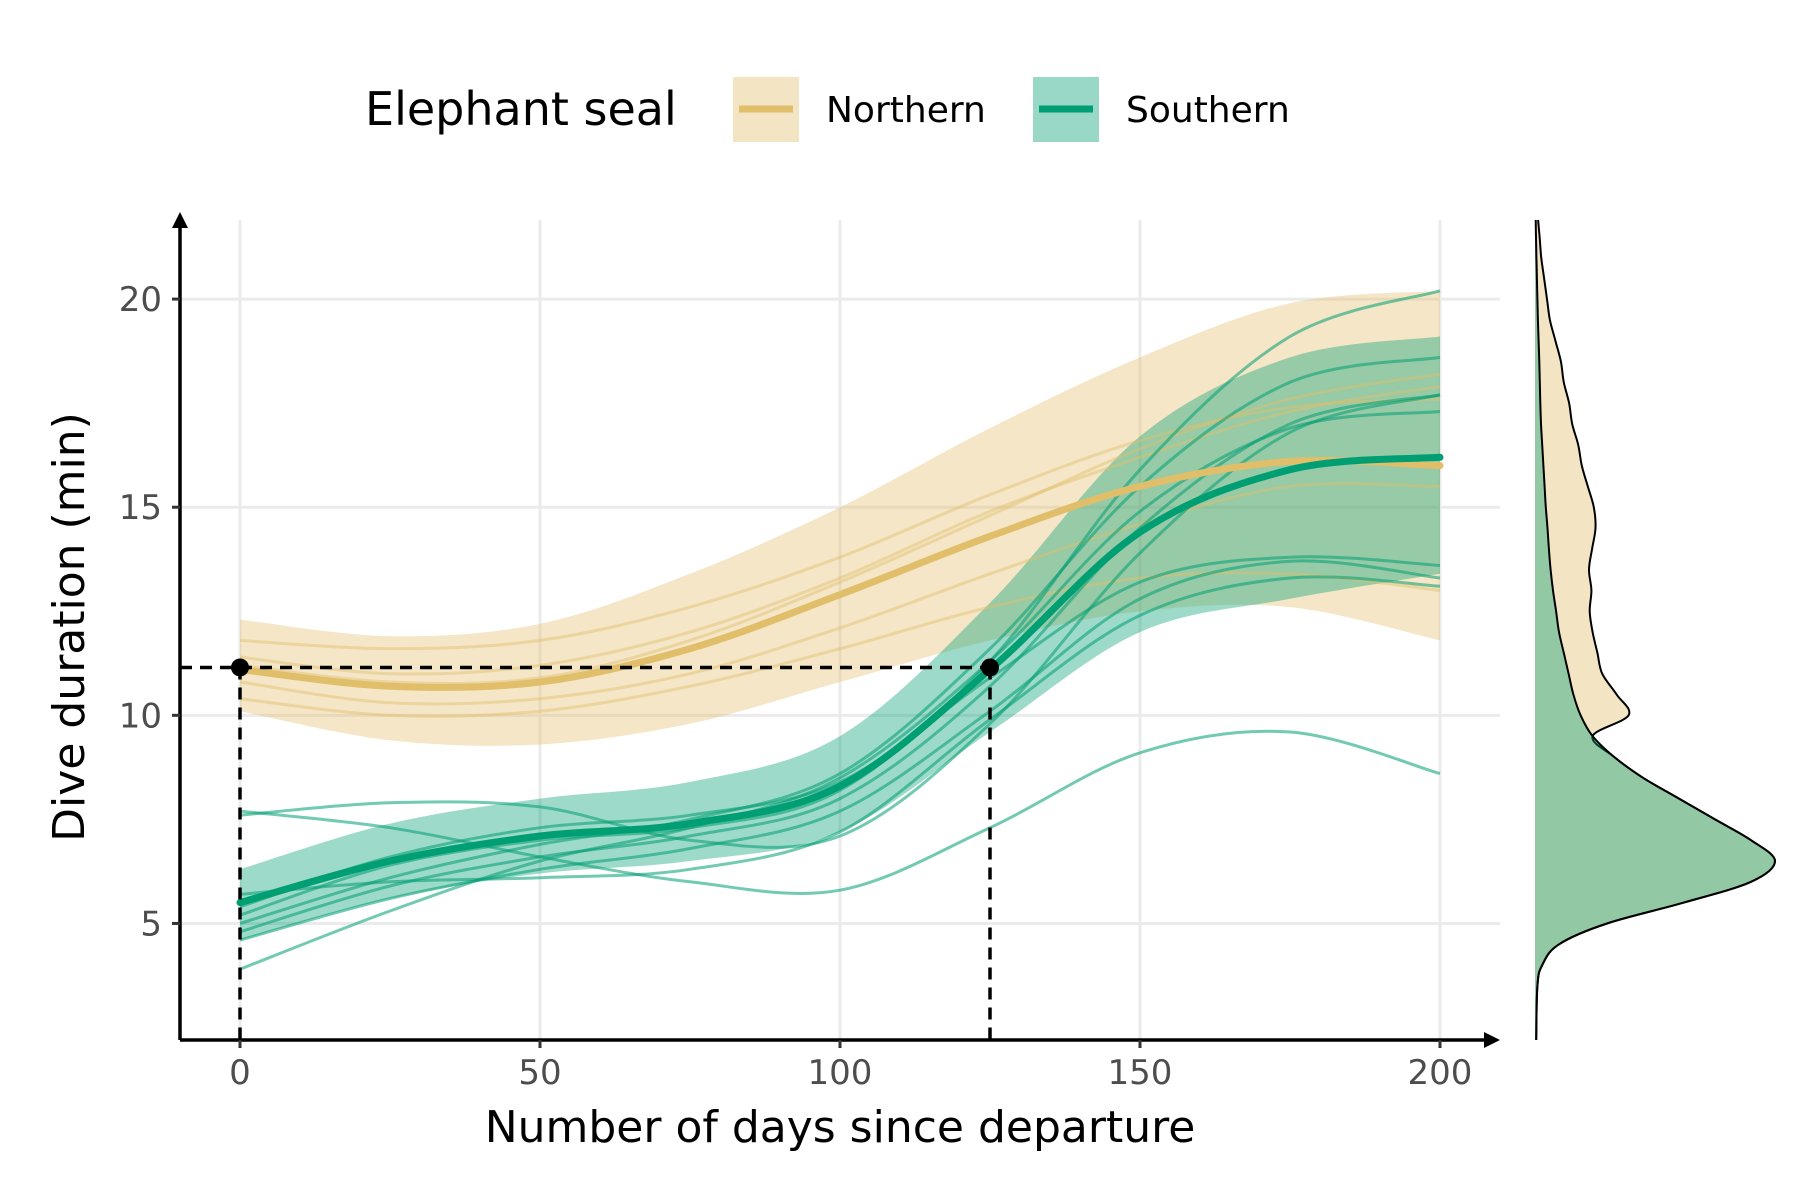  I want to click on x-tick-label: 150, so click(1140, 1073).